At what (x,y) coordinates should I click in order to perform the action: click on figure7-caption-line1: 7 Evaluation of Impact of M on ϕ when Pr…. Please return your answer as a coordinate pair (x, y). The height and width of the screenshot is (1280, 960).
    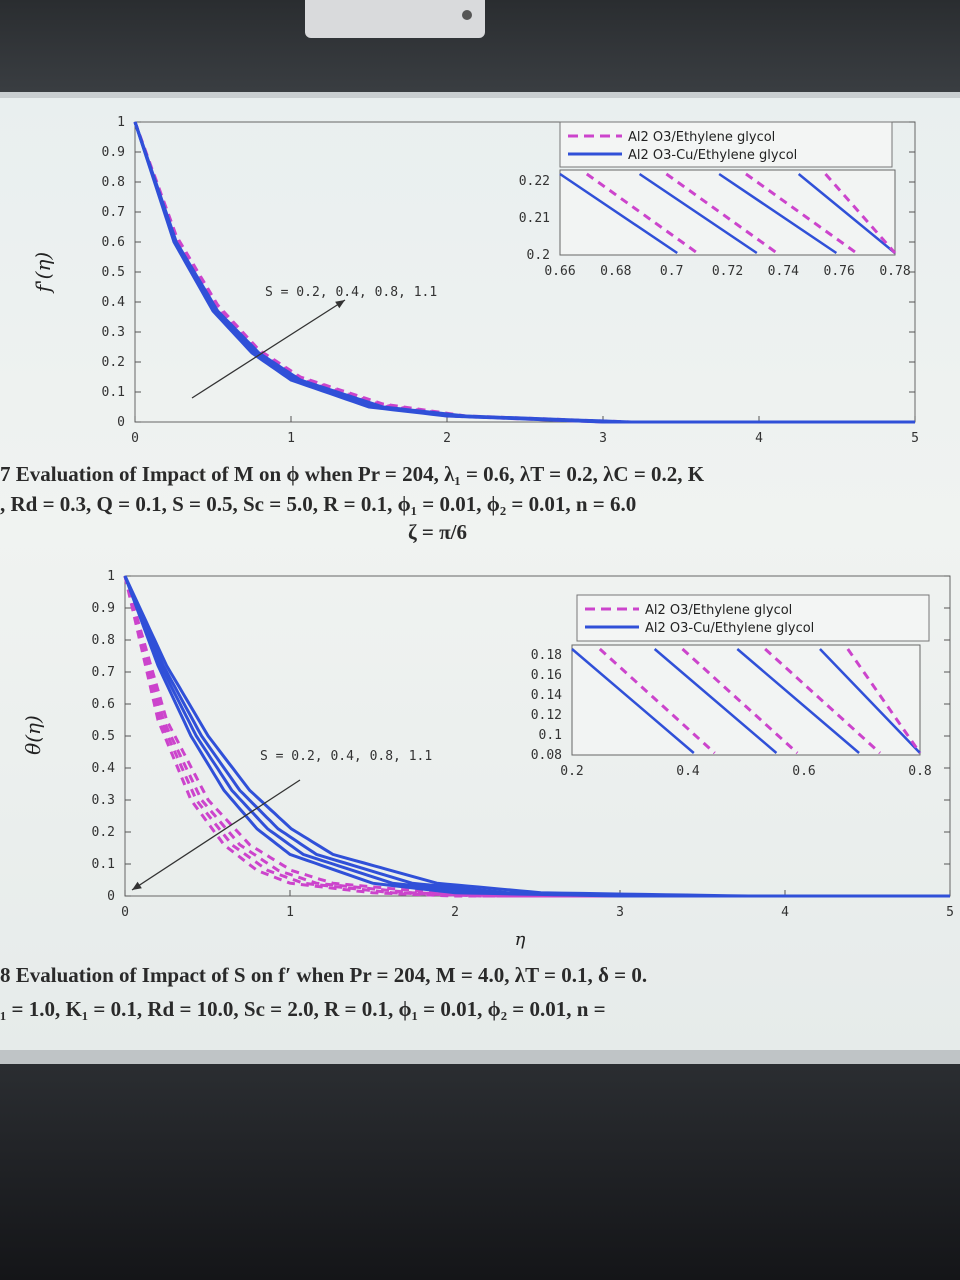
    Looking at the image, I should click on (352, 474).